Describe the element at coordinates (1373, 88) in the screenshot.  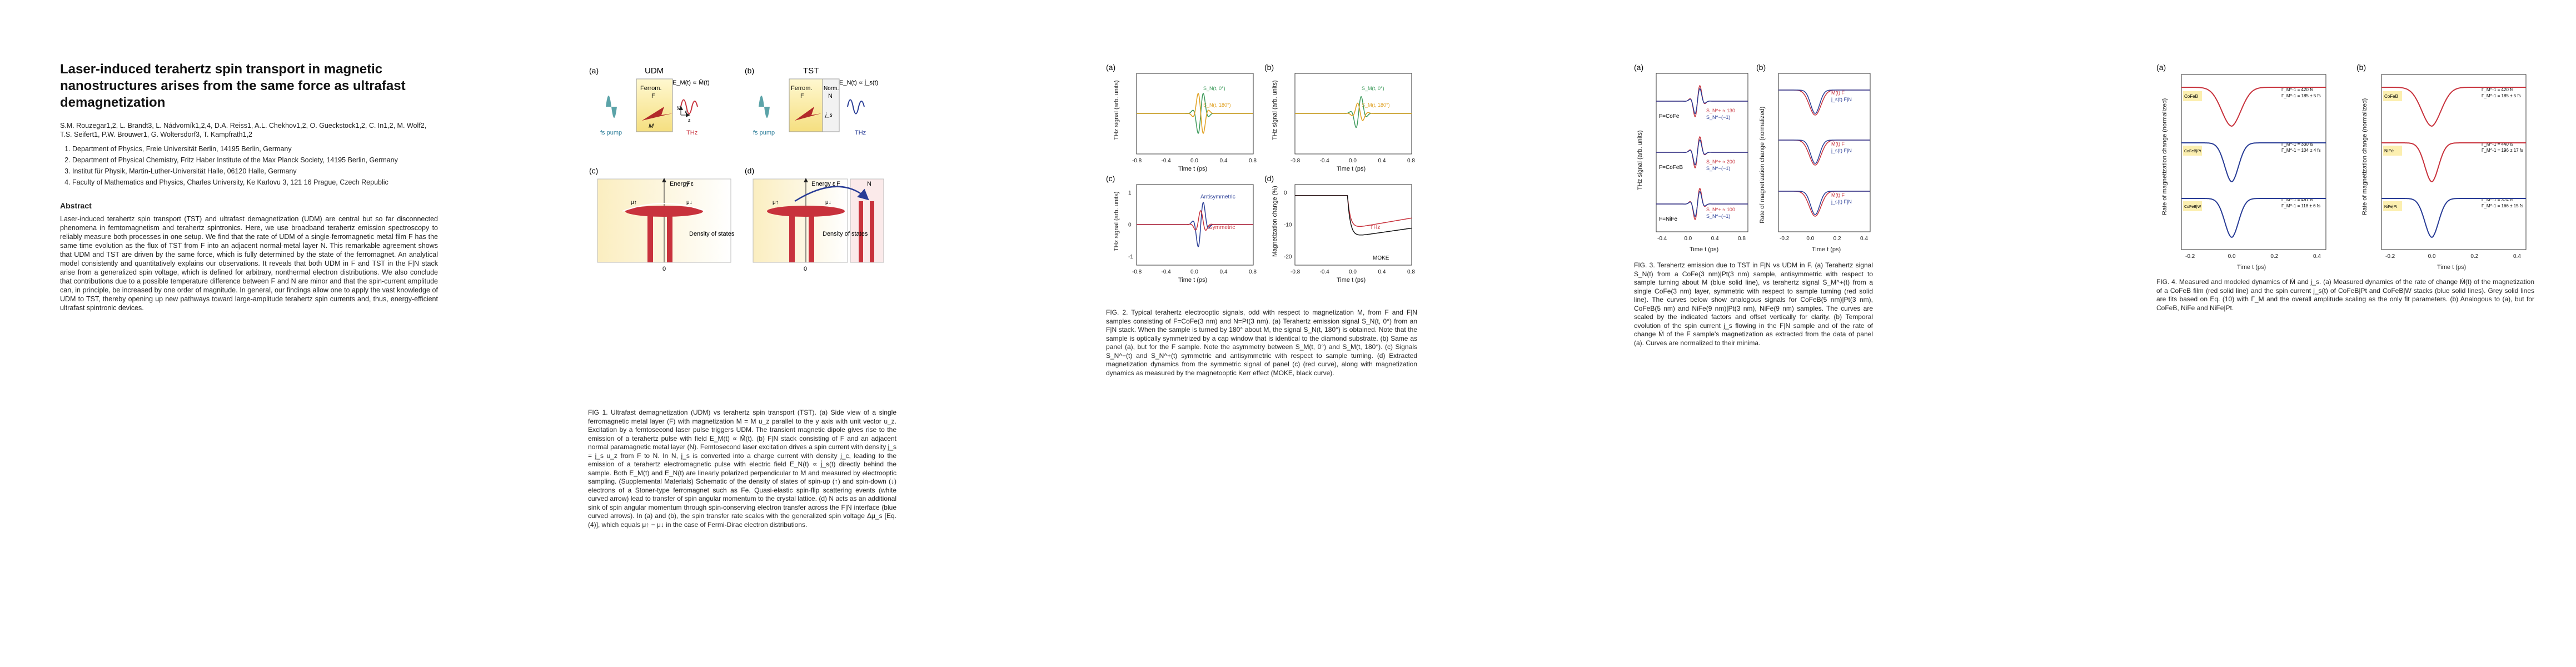
I see `legend-b-1: S_M(t, 0°)` at that location.